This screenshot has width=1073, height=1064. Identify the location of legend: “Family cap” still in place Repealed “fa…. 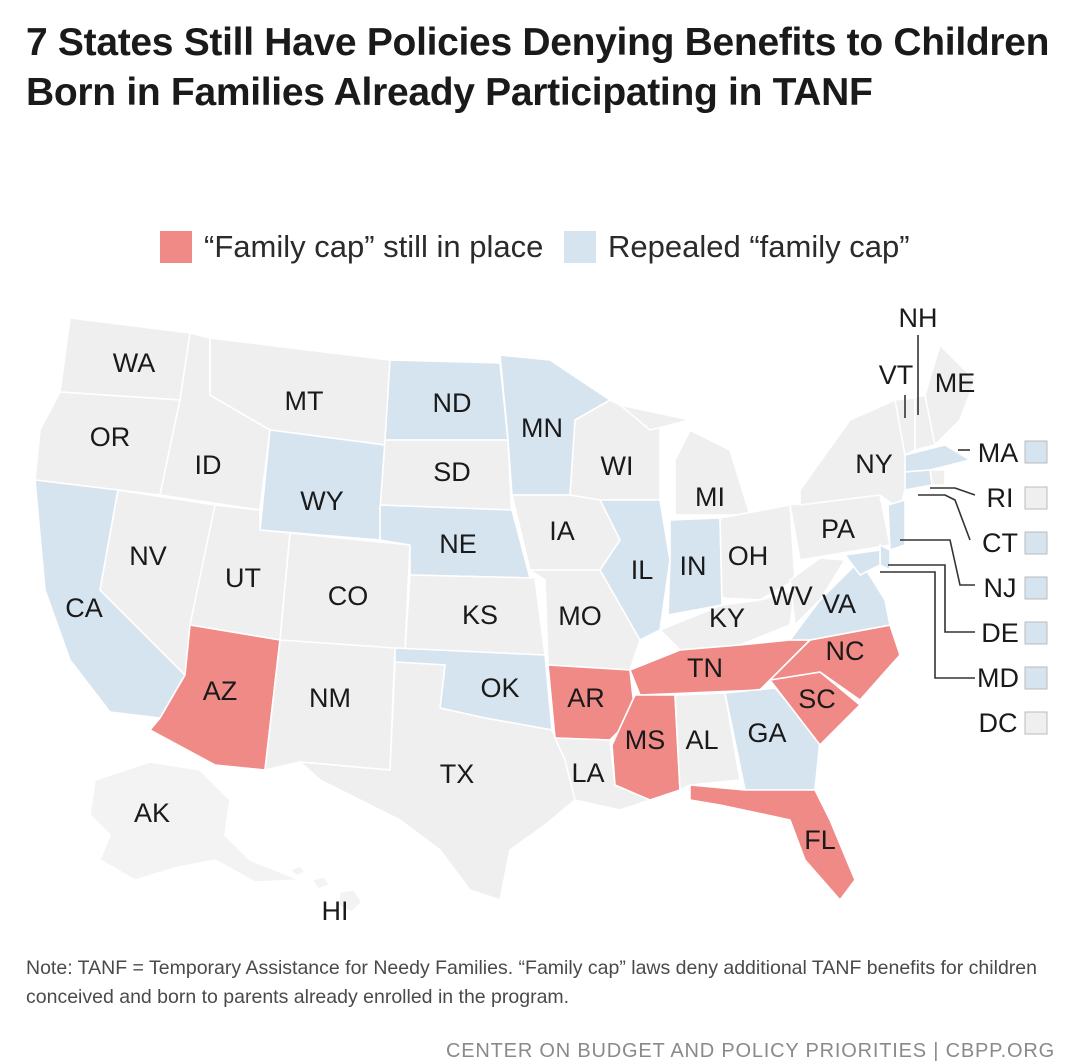
(536, 247).